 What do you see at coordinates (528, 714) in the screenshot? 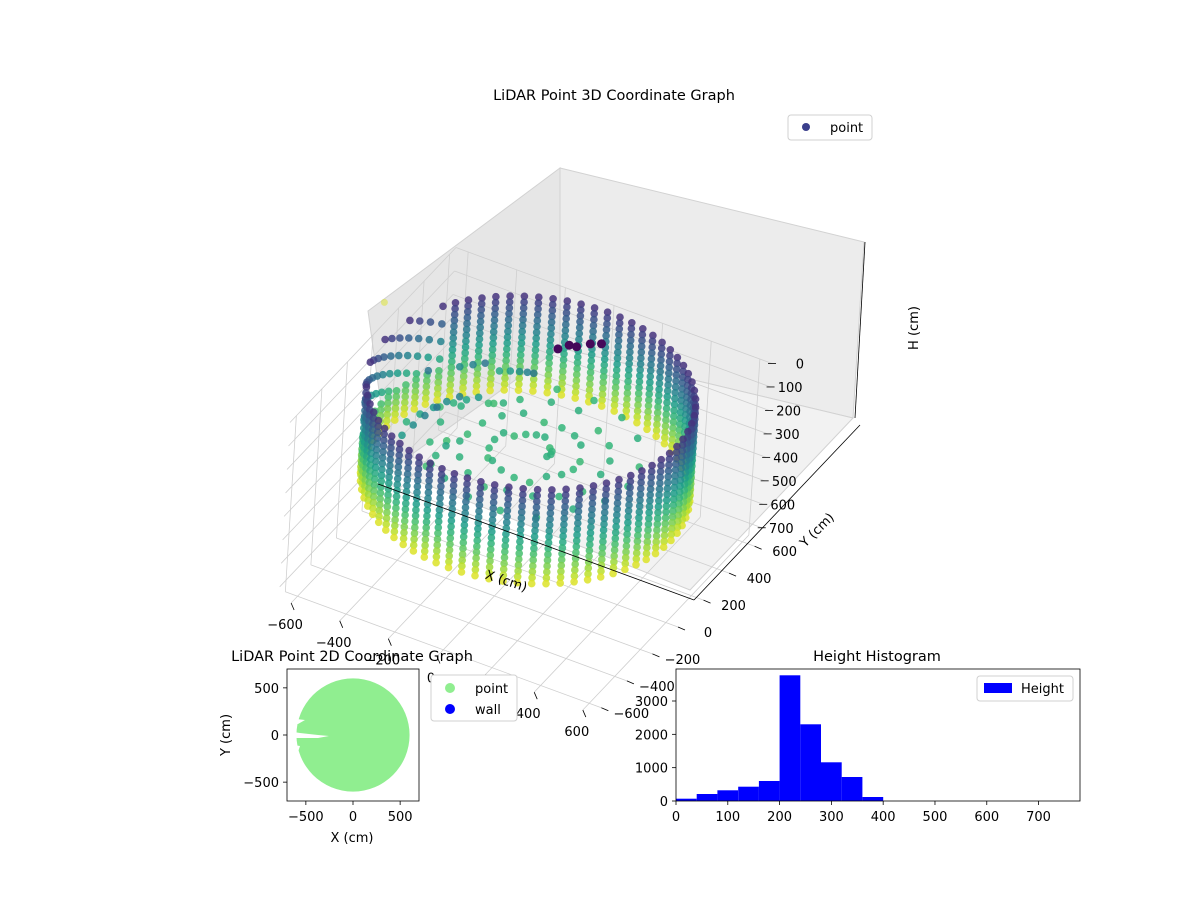
I see `x-tick-label-3d: 400` at bounding box center [528, 714].